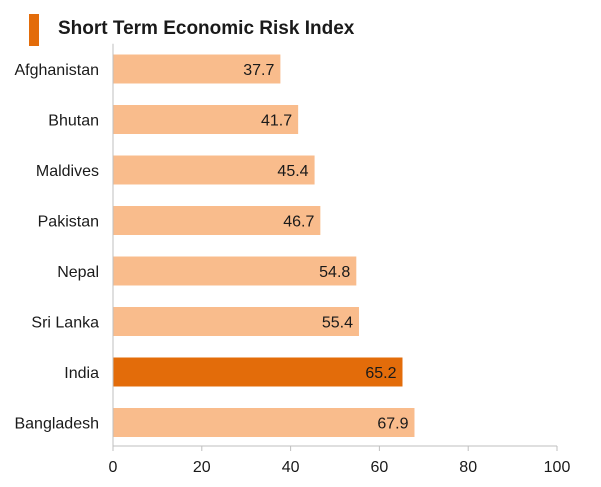 This screenshot has width=601, height=487. Describe the element at coordinates (78, 272) in the screenshot. I see `category-label-nepal: Nepal` at that location.